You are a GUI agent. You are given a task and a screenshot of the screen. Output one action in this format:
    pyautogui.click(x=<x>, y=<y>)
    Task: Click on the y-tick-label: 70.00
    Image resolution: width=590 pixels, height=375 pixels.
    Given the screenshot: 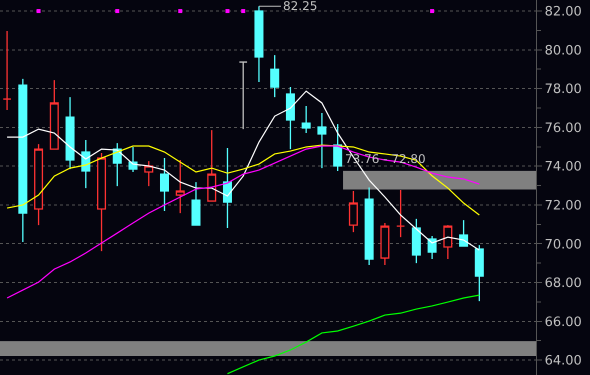 What is the action you would take?
    pyautogui.click(x=563, y=244)
    